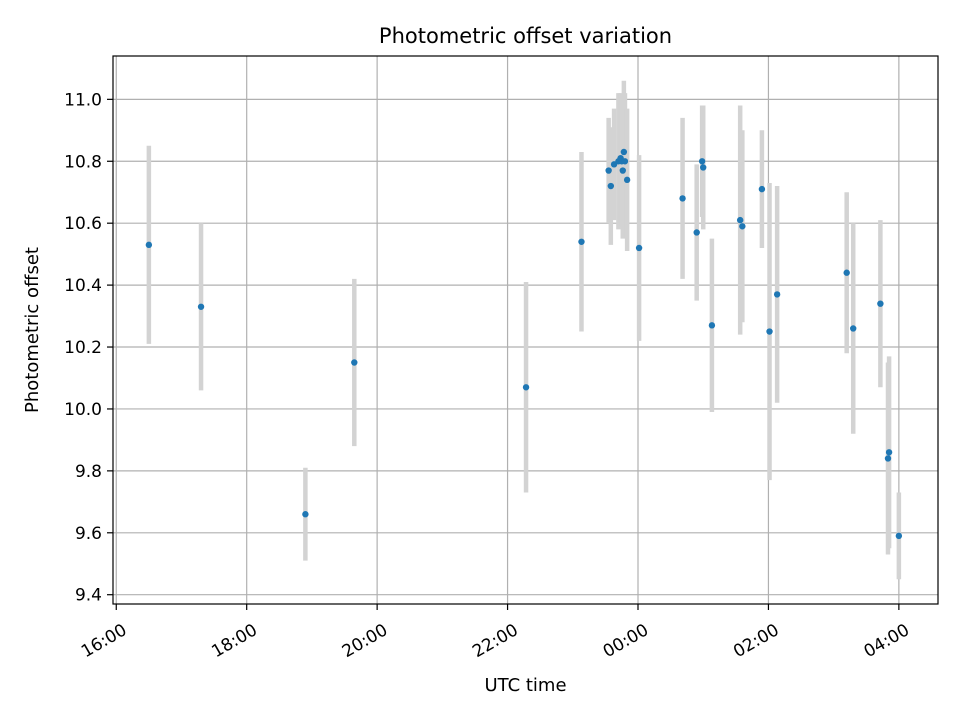 The width and height of the screenshot is (960, 720). I want to click on chart-title: Photometric offset variation, so click(525, 36).